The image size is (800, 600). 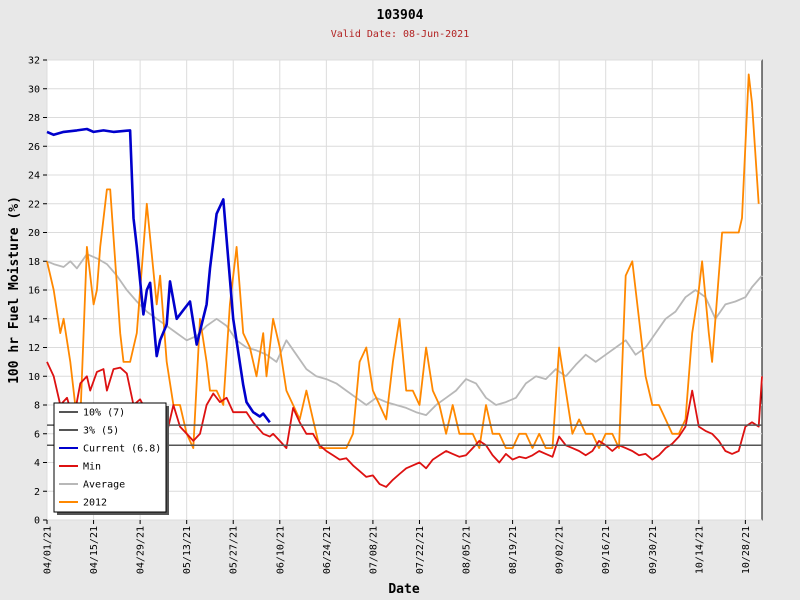 I want to click on x-tick-label: 07/08/21, so click(x=373, y=550).